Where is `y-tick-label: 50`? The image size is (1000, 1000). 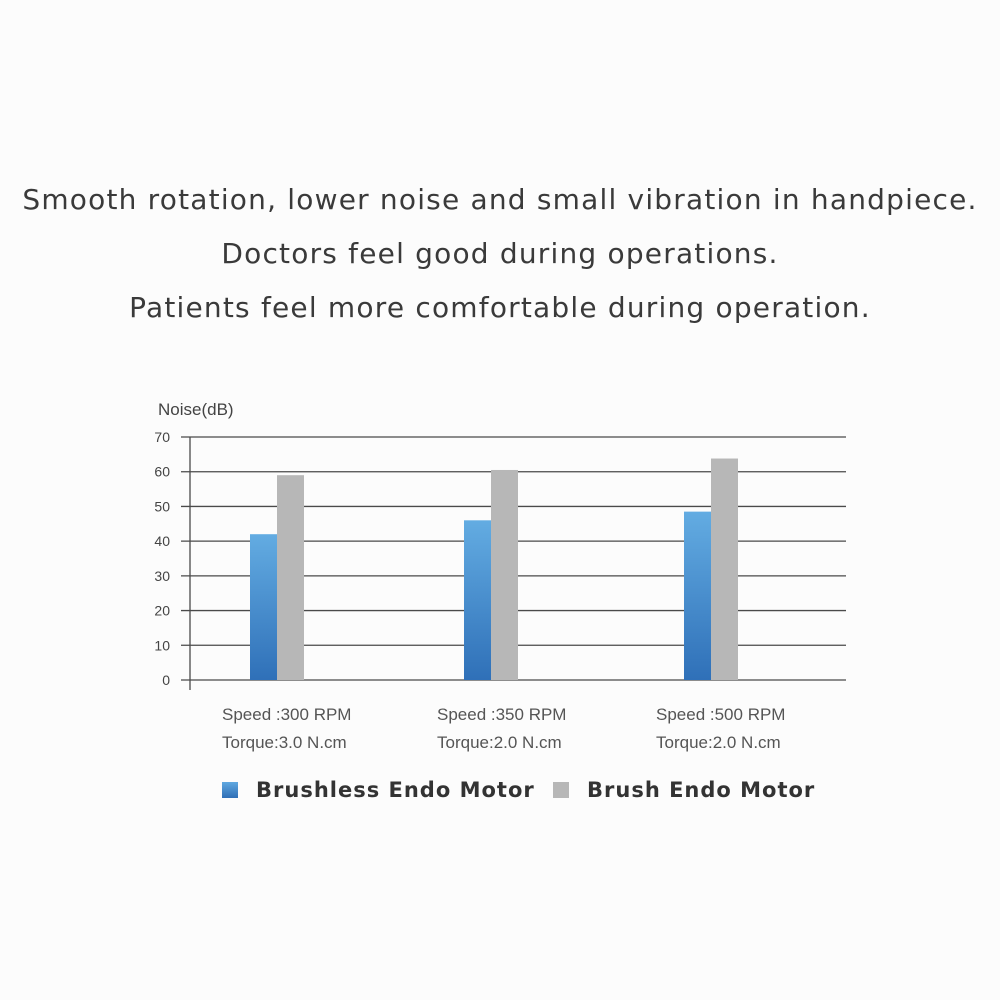 y-tick-label: 50 is located at coordinates (162, 506).